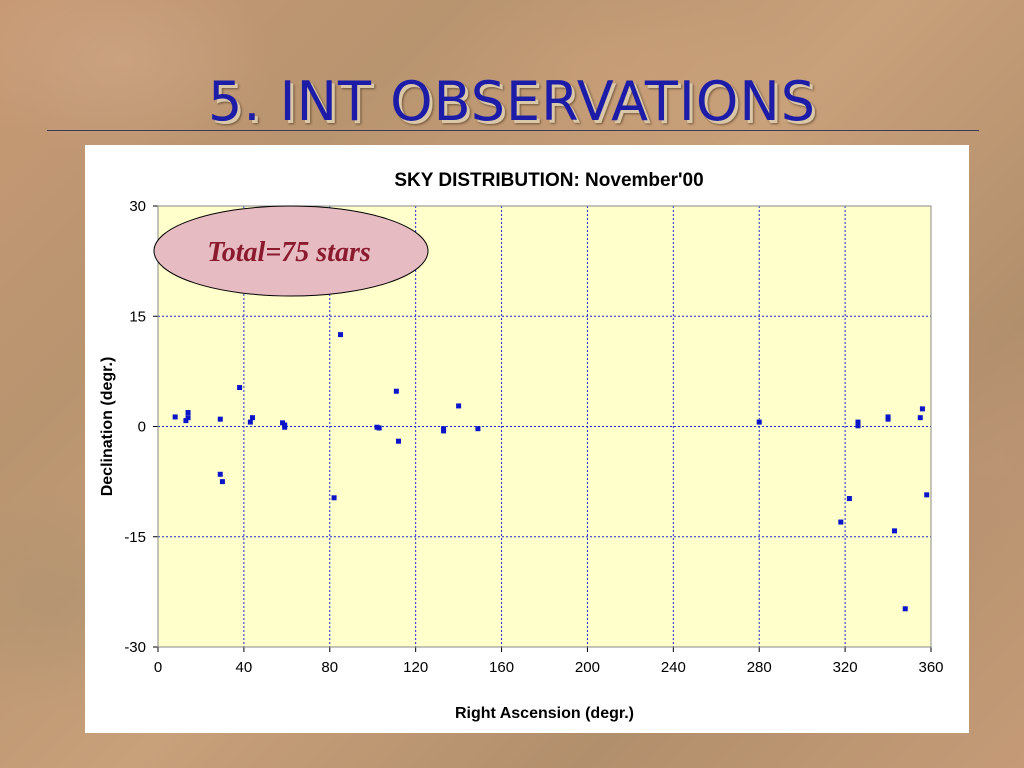 This screenshot has width=1024, height=768. What do you see at coordinates (759, 667) in the screenshot?
I see `x-tick-label: 280` at bounding box center [759, 667].